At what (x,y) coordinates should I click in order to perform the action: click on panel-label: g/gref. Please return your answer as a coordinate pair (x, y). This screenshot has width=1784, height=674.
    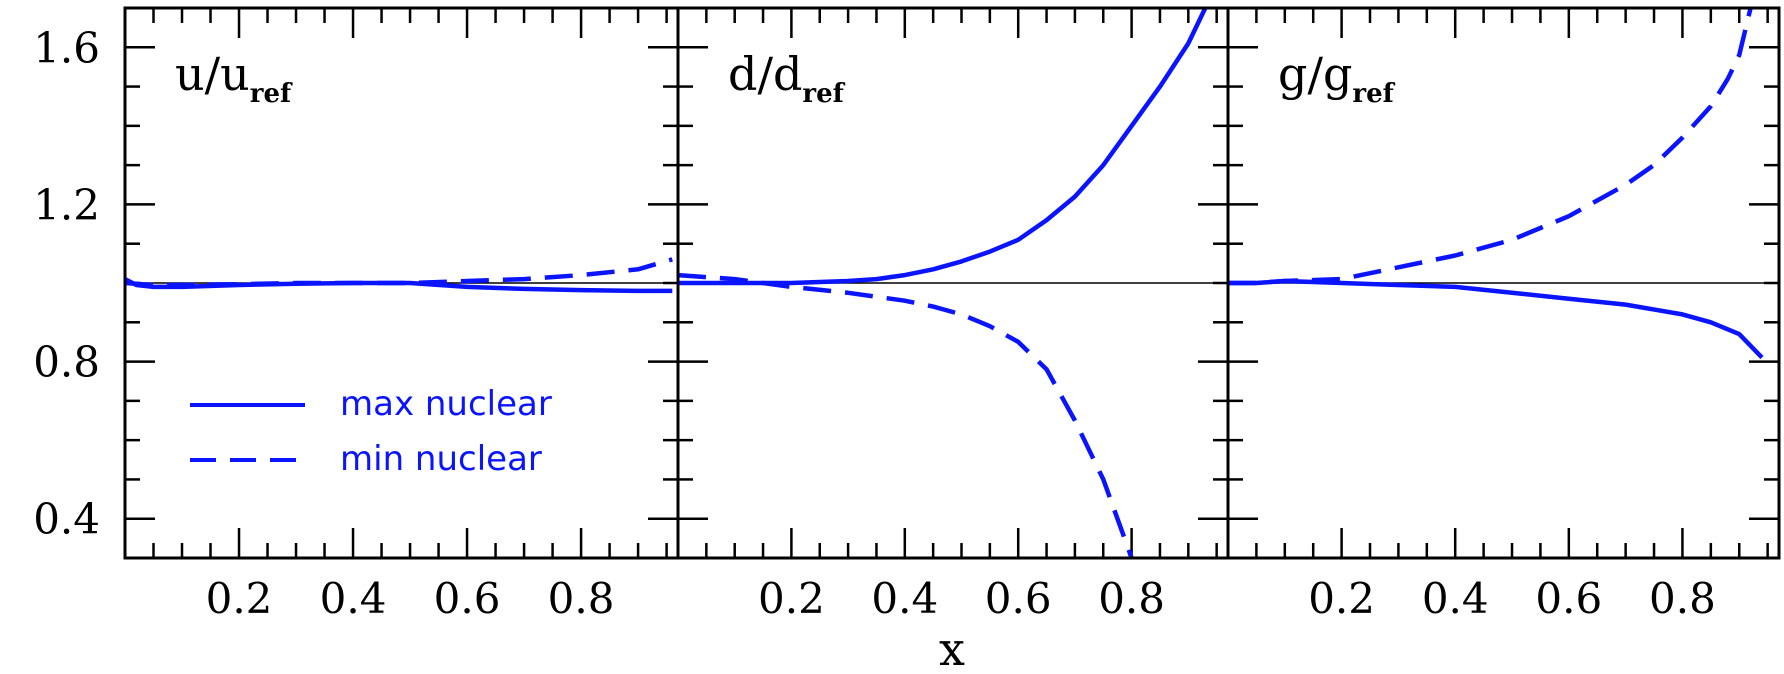
    Looking at the image, I should click on (1337, 78).